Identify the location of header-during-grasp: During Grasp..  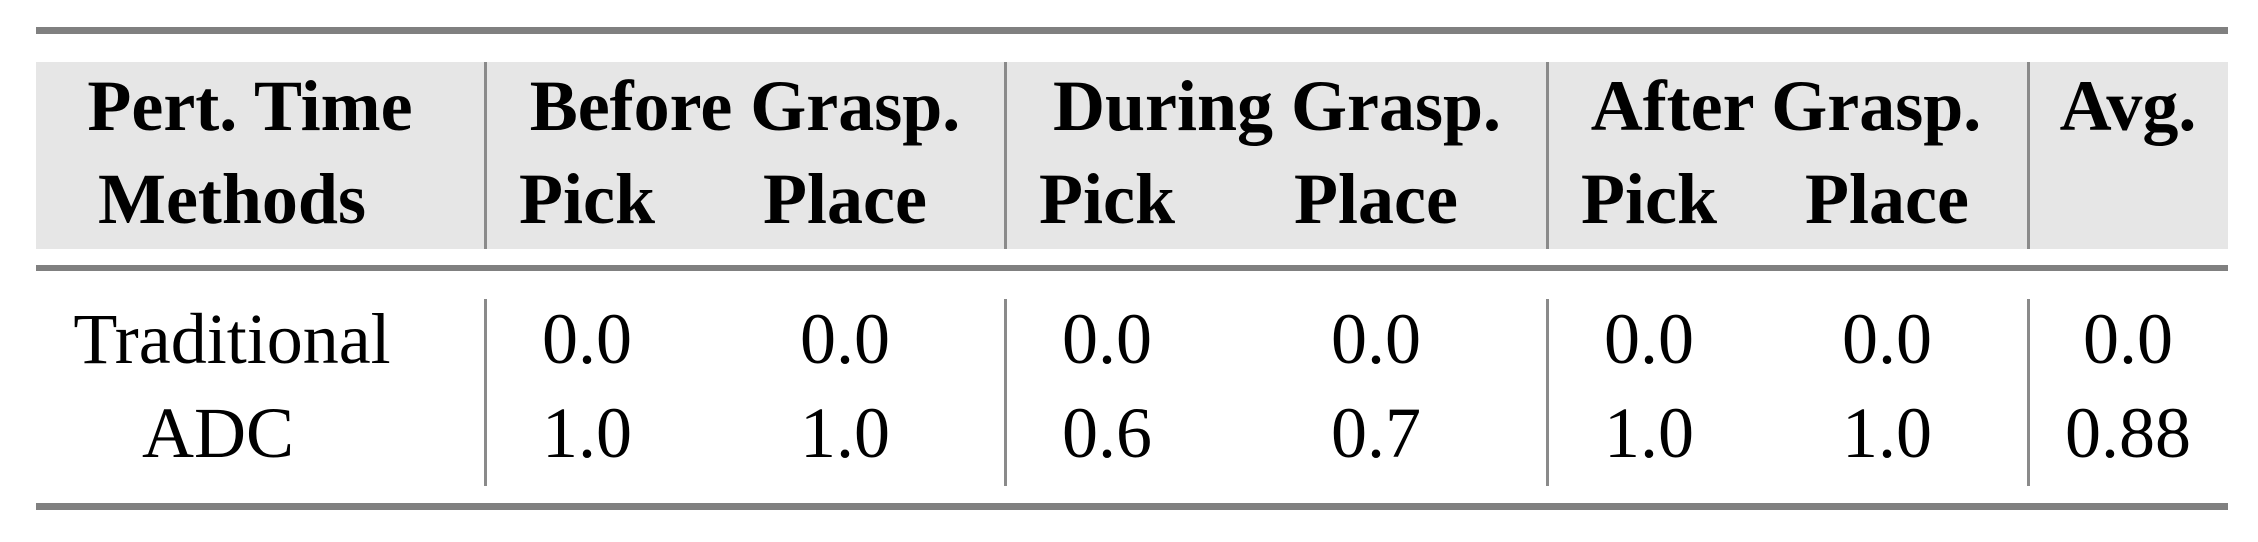
(1277, 106).